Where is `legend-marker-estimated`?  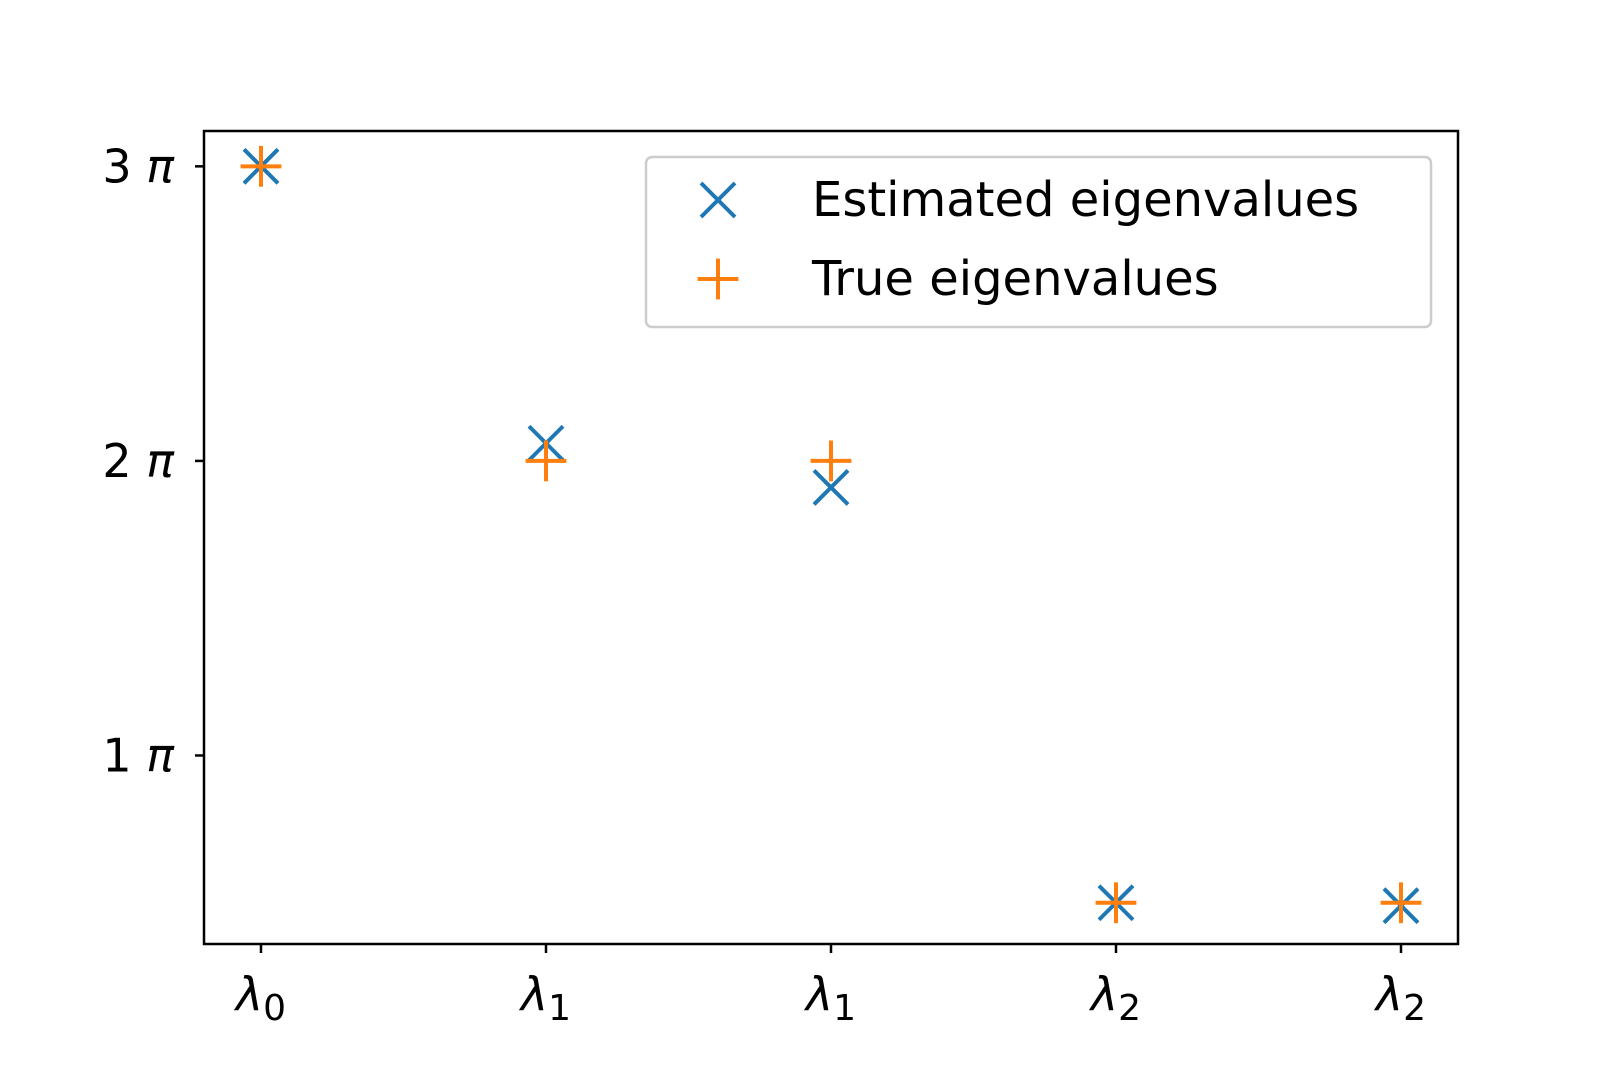
legend-marker-estimated is located at coordinates (718, 200).